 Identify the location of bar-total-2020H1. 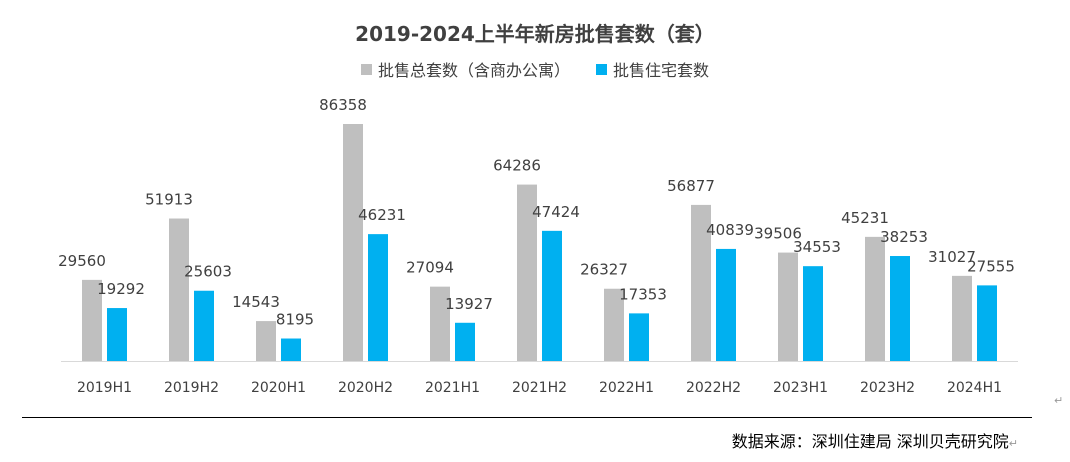
(266, 341).